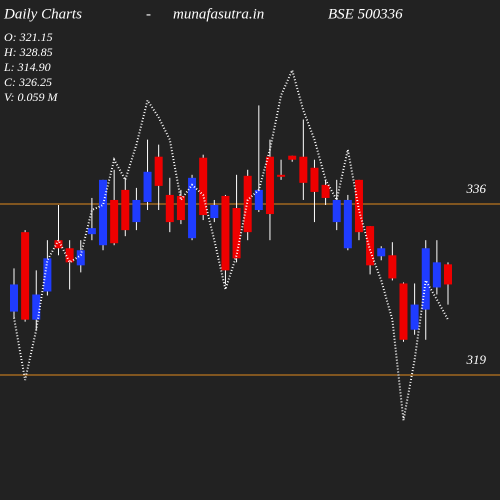 The image size is (500, 500). I want to click on info-line: L: 314.90, so click(27, 67).